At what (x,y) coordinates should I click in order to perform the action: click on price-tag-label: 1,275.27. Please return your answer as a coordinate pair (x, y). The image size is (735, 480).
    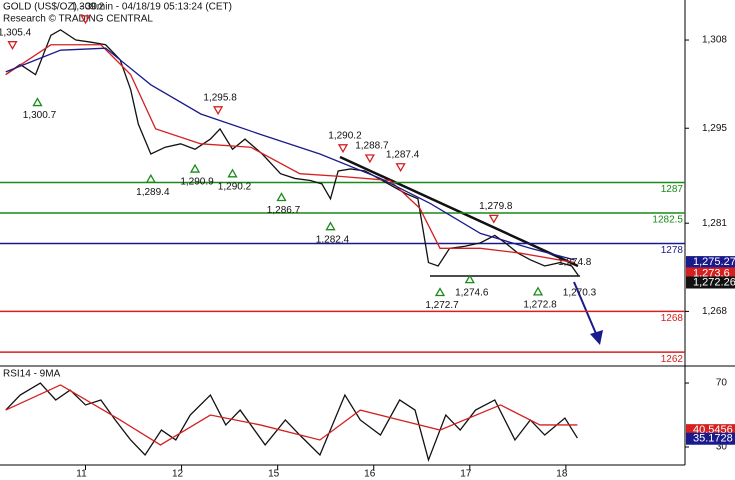
    Looking at the image, I should click on (714, 262).